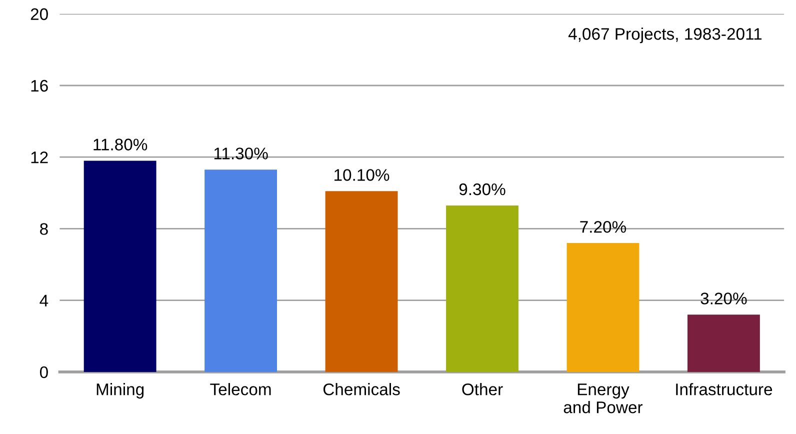 The width and height of the screenshot is (796, 434). What do you see at coordinates (723, 298) in the screenshot?
I see `data-label: 3.20%` at bounding box center [723, 298].